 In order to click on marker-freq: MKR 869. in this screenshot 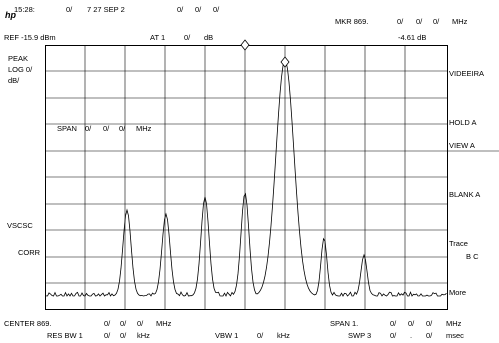, I will do `click(352, 21)`.